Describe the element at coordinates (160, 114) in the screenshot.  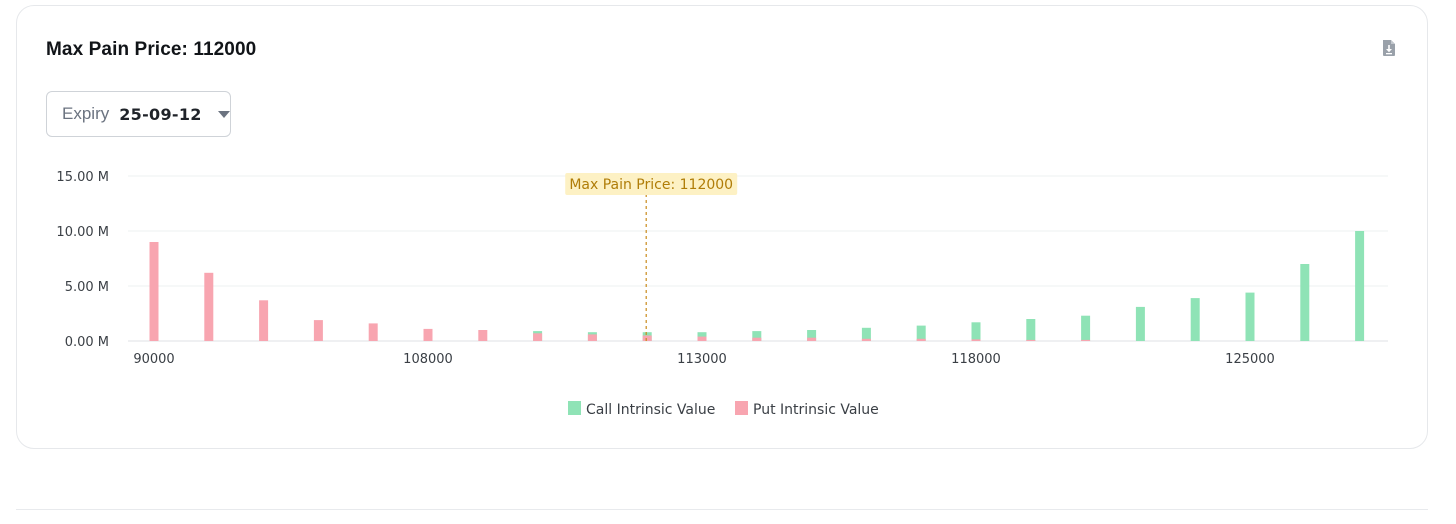
I see `expiry-value: 25-09-12` at that location.